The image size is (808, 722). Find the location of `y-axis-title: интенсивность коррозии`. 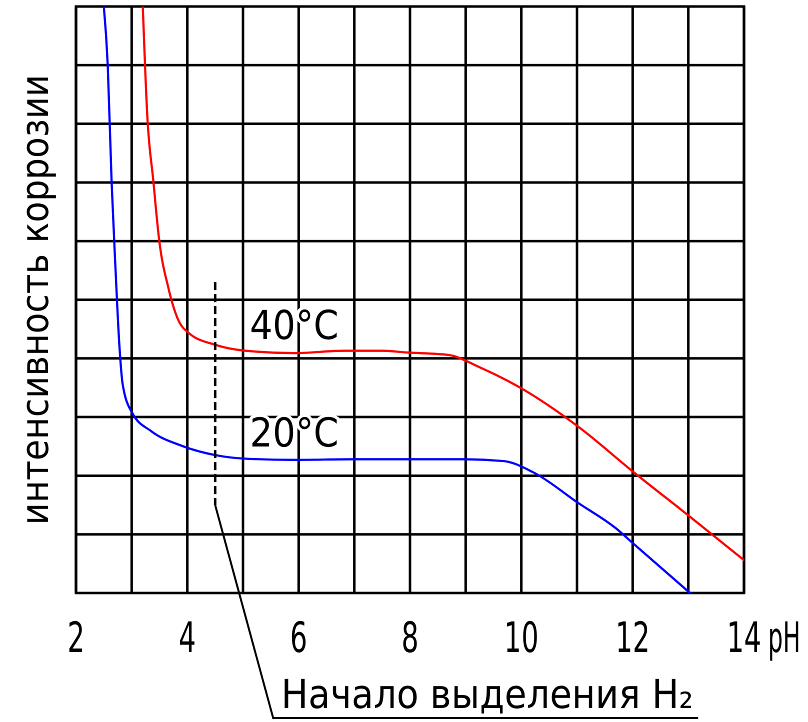

y-axis-title: интенсивность коррозии is located at coordinates (35, 300).